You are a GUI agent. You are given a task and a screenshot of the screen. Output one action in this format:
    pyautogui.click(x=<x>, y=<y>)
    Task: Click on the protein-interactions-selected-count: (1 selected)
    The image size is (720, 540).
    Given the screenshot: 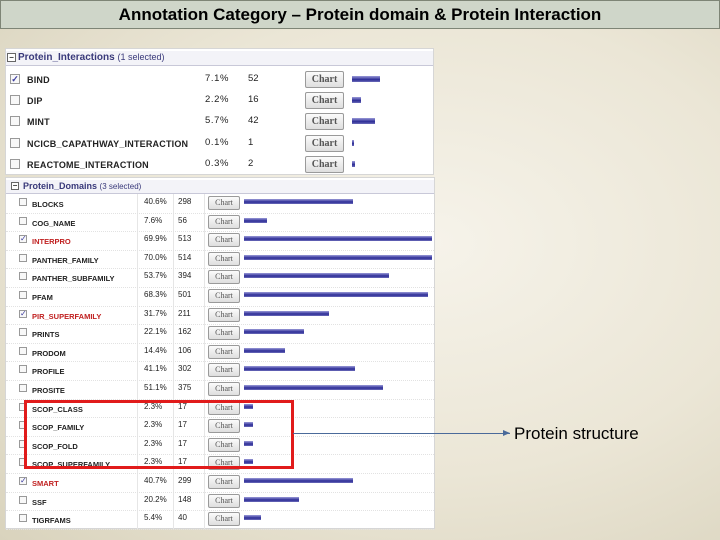 What is the action you would take?
    pyautogui.click(x=141, y=57)
    